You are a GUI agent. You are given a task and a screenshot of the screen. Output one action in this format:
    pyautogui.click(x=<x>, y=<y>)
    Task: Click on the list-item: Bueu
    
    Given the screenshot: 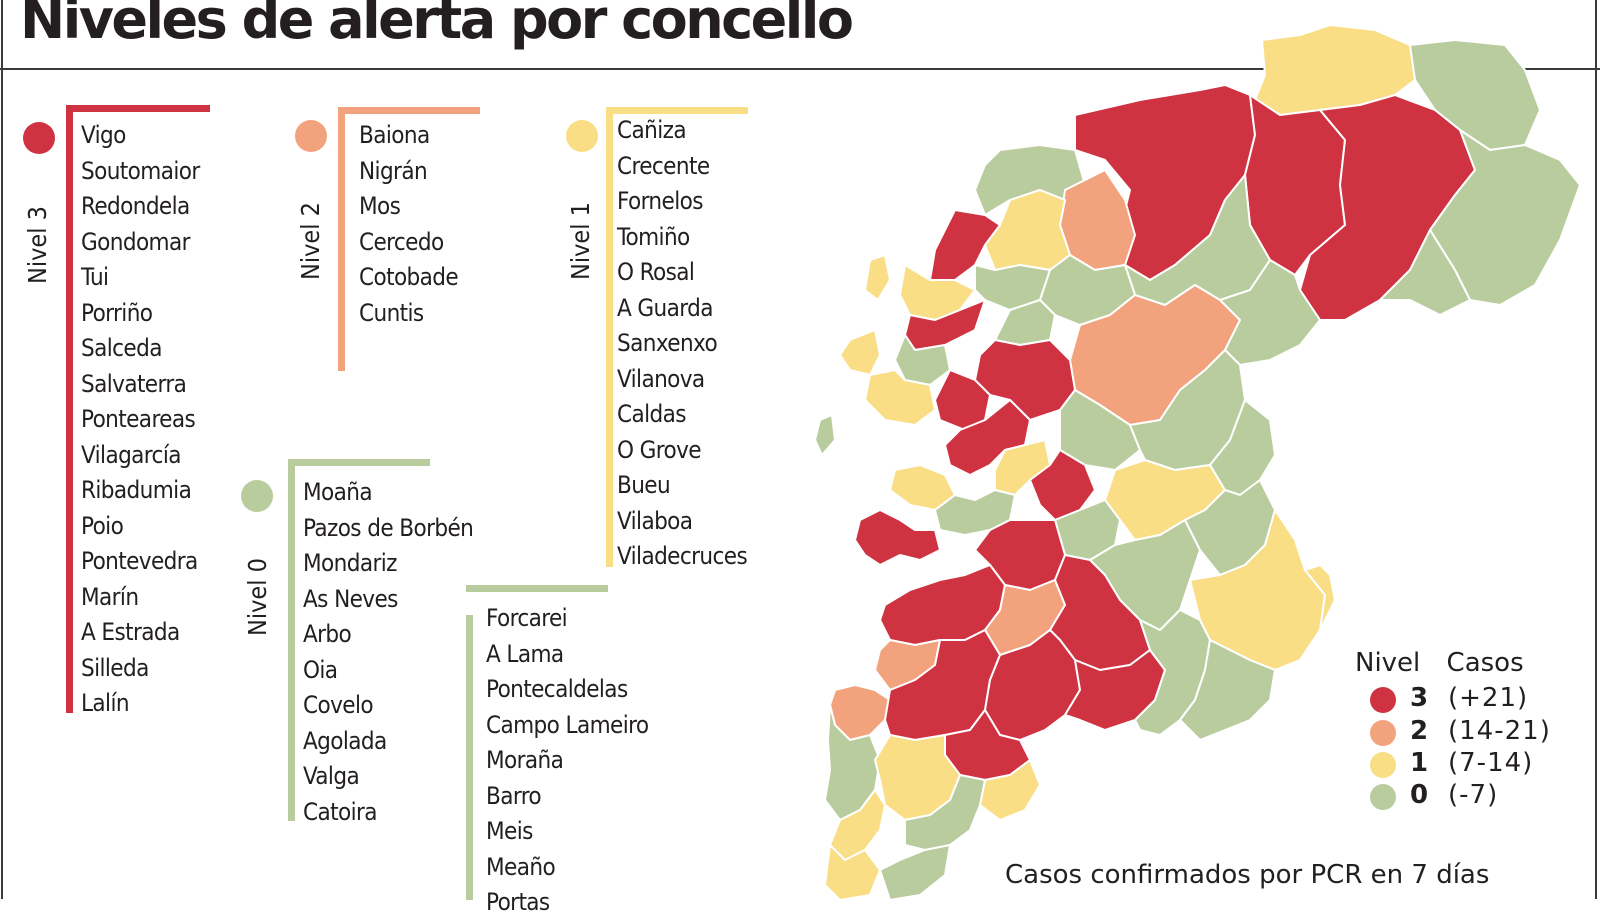 What is the action you would take?
    pyautogui.click(x=644, y=485)
    